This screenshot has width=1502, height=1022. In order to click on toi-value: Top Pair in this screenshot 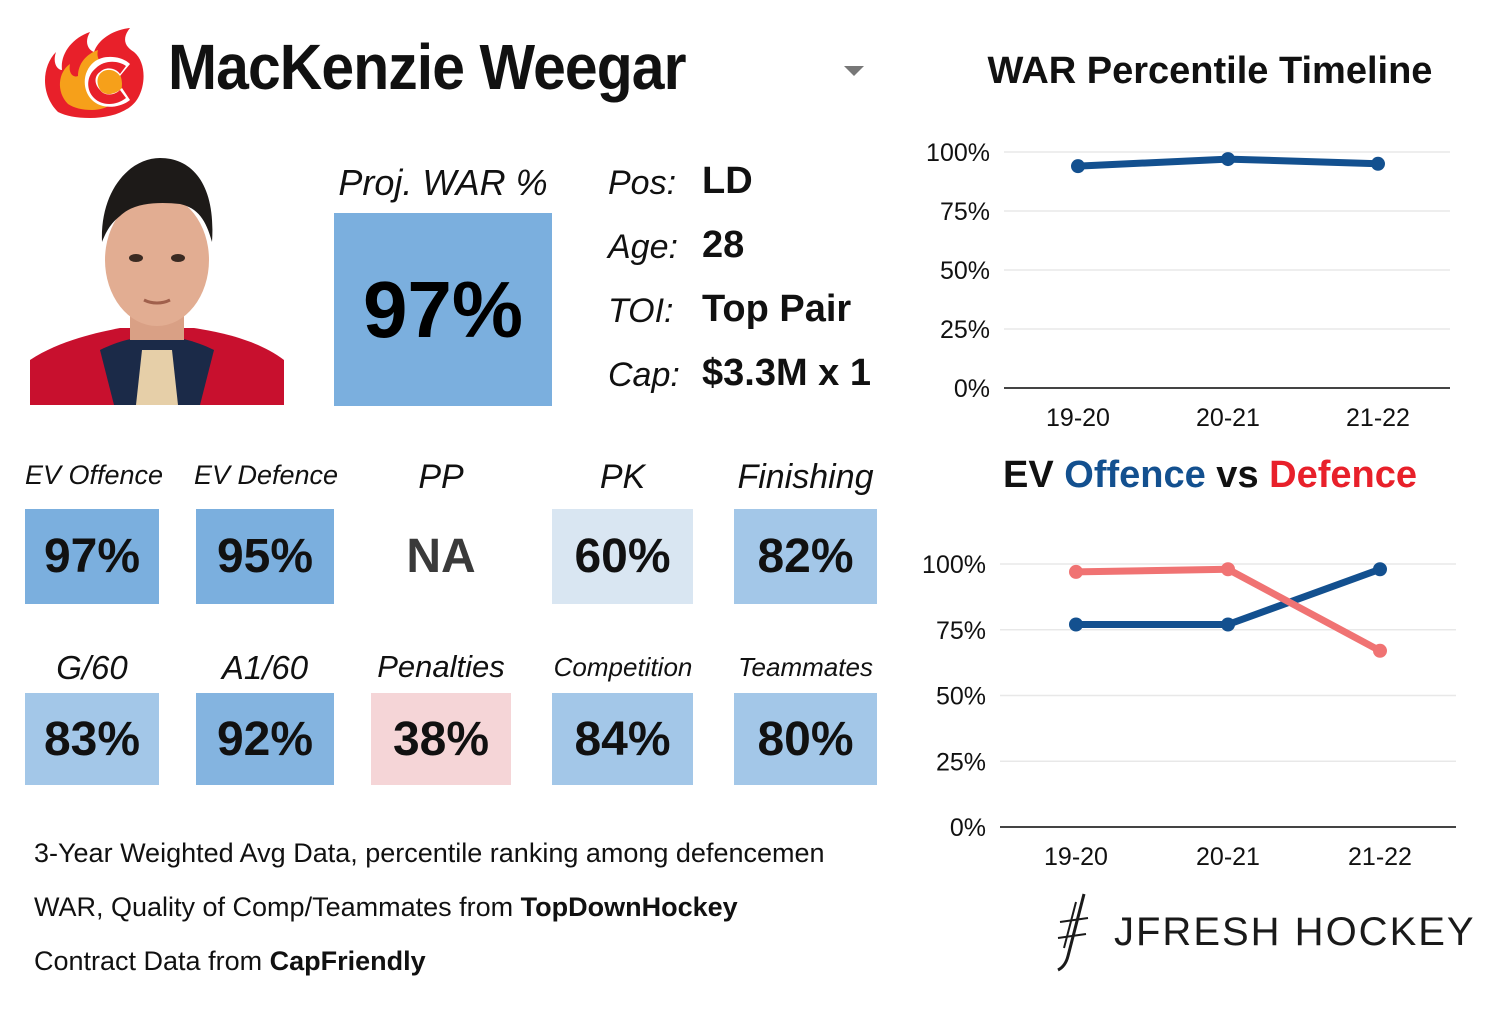, I will do `click(777, 309)`.